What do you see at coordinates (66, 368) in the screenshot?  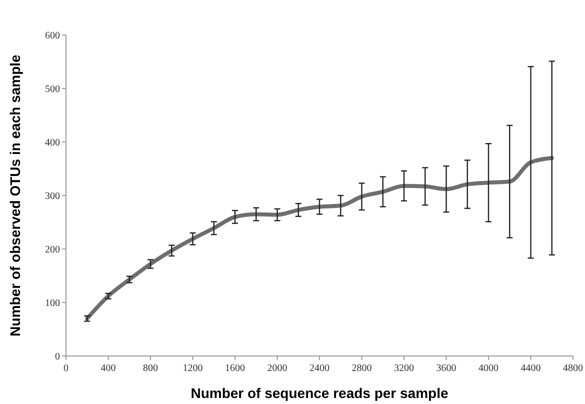 I see `x-tick-label: 0` at bounding box center [66, 368].